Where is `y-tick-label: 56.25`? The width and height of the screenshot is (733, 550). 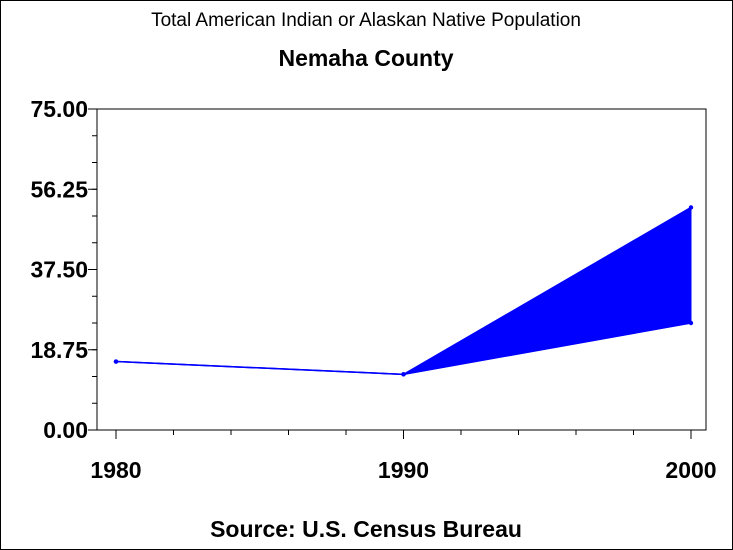 y-tick-label: 56.25 is located at coordinates (59, 189).